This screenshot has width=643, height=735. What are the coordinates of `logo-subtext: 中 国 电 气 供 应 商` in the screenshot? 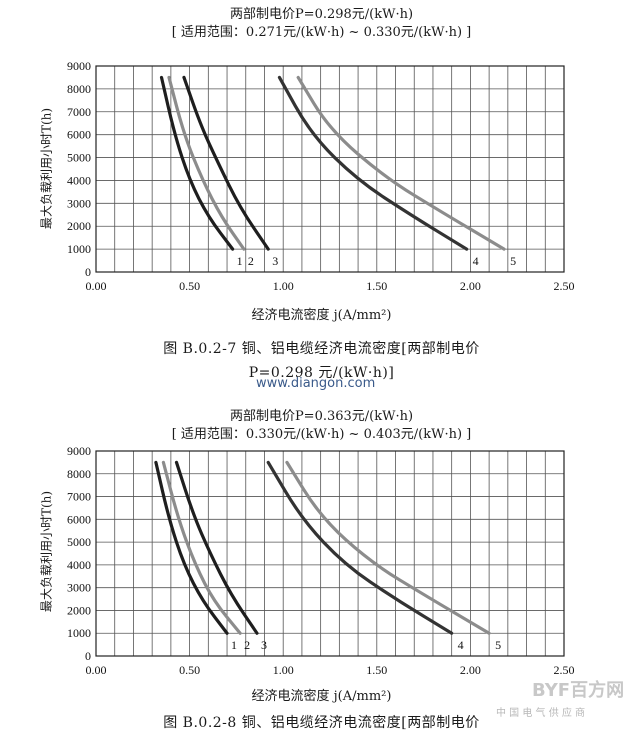 It's located at (541, 713).